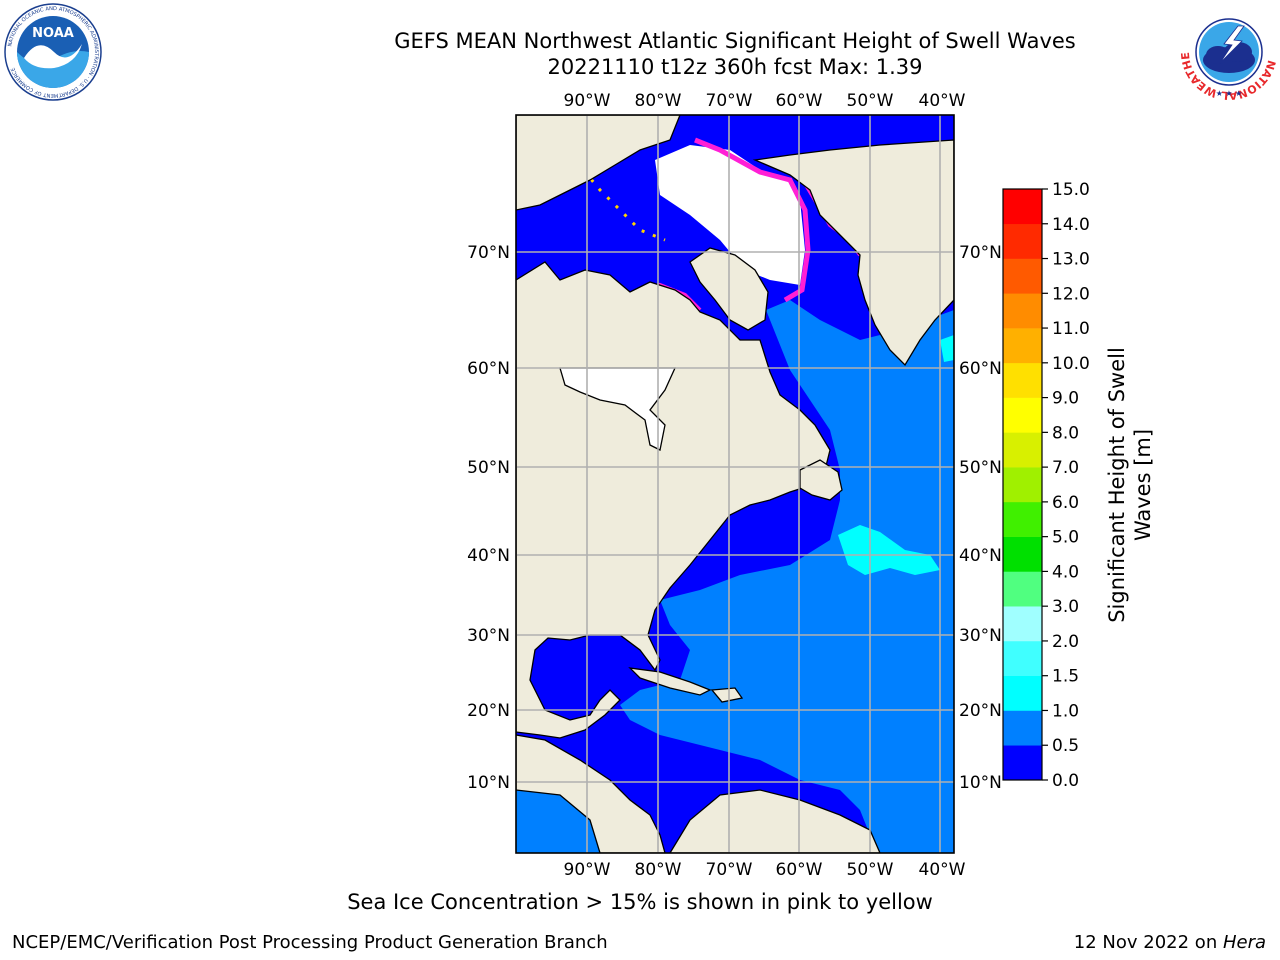 This screenshot has height=960, width=1280. Describe the element at coordinates (942, 101) in the screenshot. I see `lon-label-top-40w: 40°W` at that location.